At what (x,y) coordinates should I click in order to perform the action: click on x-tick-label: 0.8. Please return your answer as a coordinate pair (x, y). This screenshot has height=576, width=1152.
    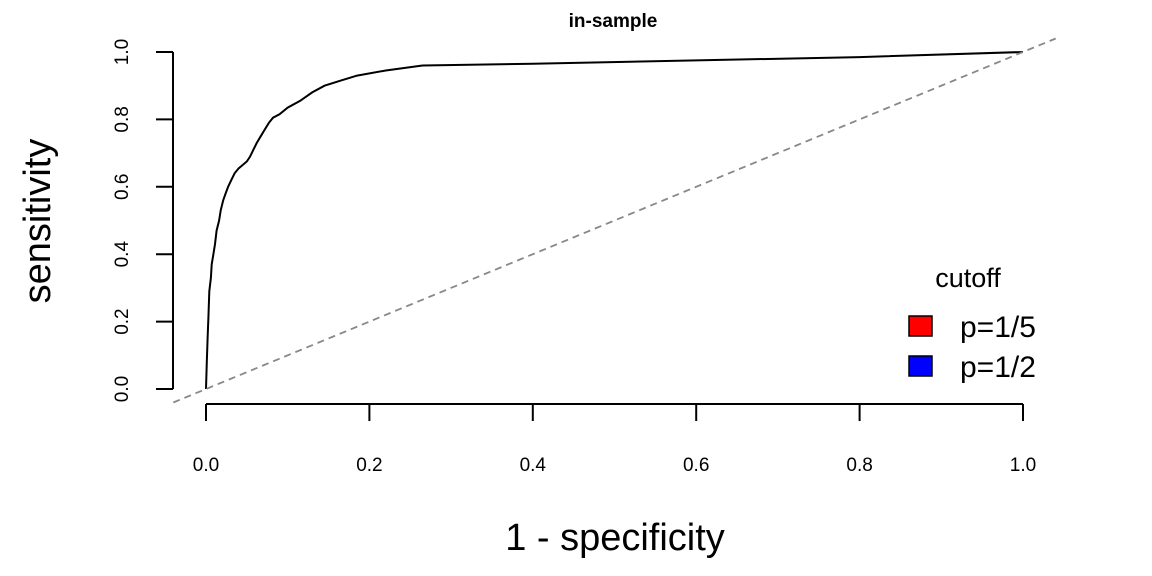
    Looking at the image, I should click on (859, 465).